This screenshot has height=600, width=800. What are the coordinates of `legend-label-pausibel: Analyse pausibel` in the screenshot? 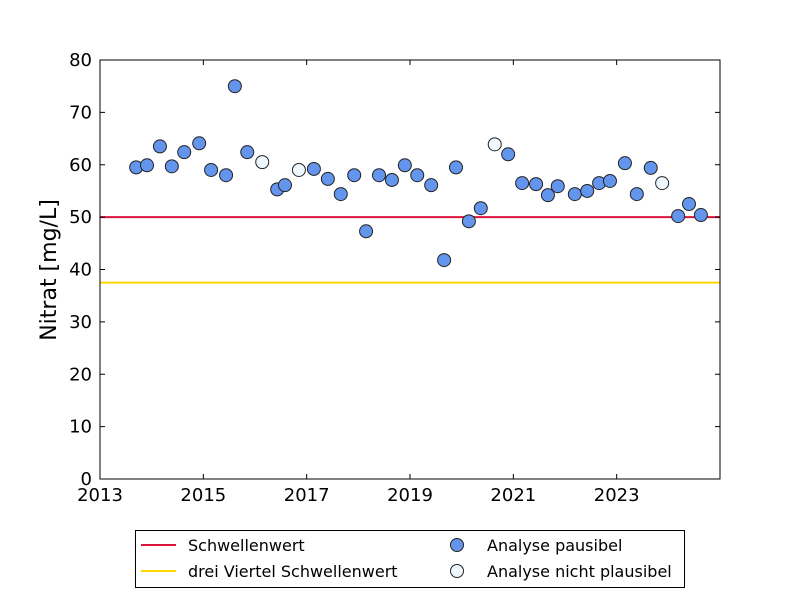 It's located at (554, 545).